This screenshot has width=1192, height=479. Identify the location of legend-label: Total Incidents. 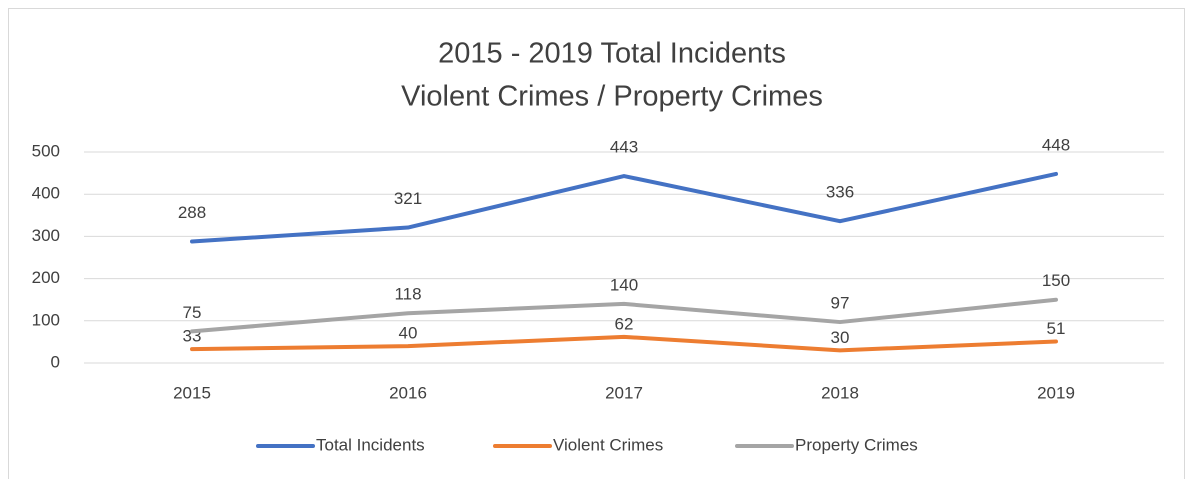
(370, 444).